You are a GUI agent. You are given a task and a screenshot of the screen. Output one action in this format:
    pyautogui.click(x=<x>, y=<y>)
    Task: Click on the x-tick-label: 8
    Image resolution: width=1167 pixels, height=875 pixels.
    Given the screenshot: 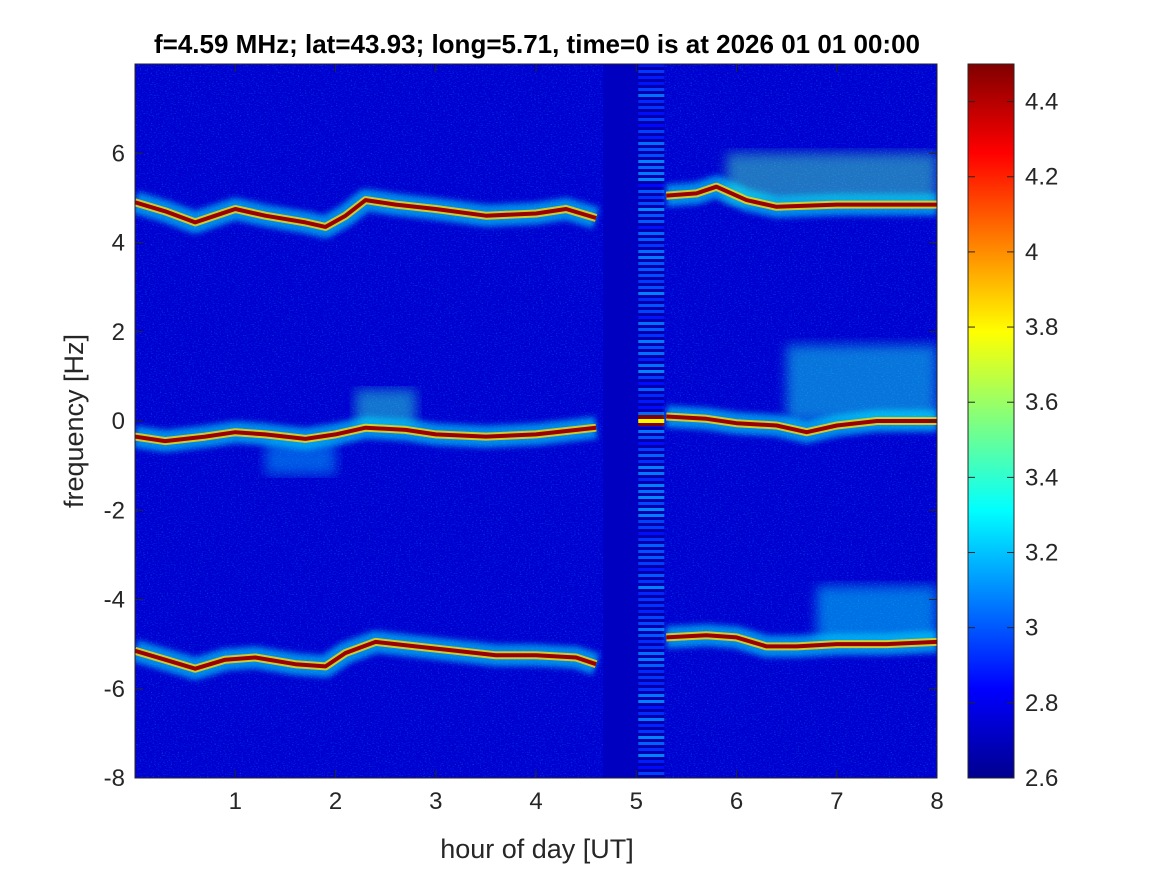 What is the action you would take?
    pyautogui.click(x=936, y=801)
    